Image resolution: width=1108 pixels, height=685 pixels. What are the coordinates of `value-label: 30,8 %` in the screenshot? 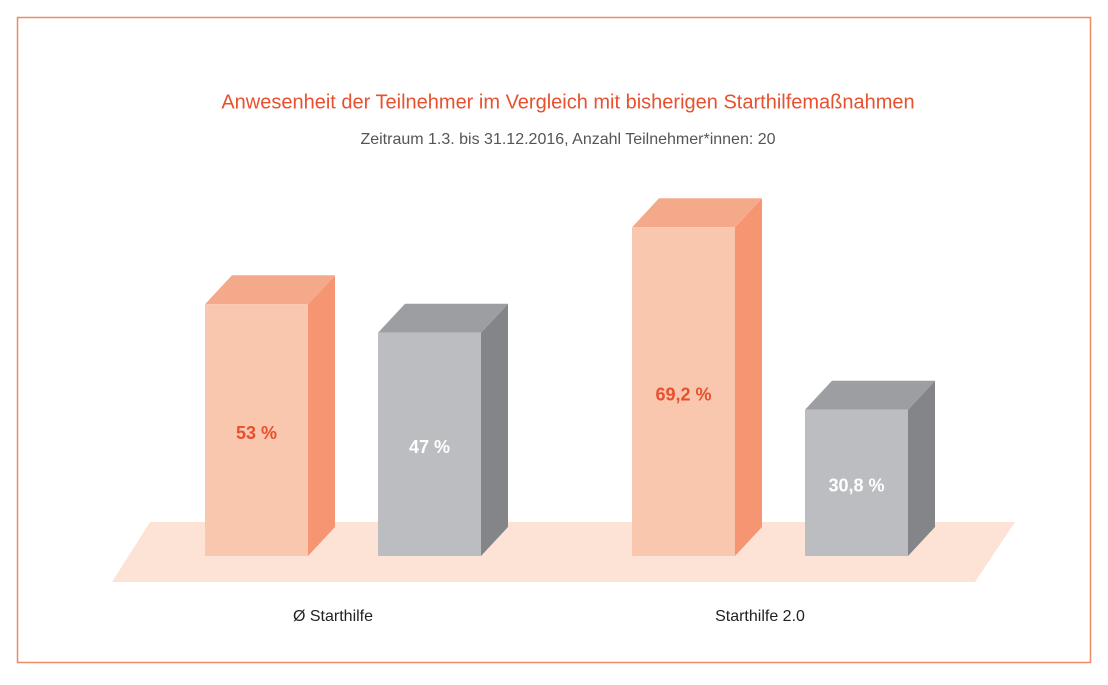 It's located at (856, 486).